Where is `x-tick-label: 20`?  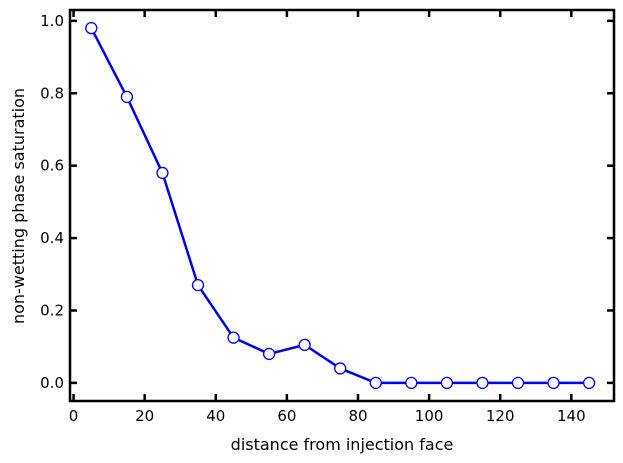 x-tick-label: 20 is located at coordinates (144, 416).